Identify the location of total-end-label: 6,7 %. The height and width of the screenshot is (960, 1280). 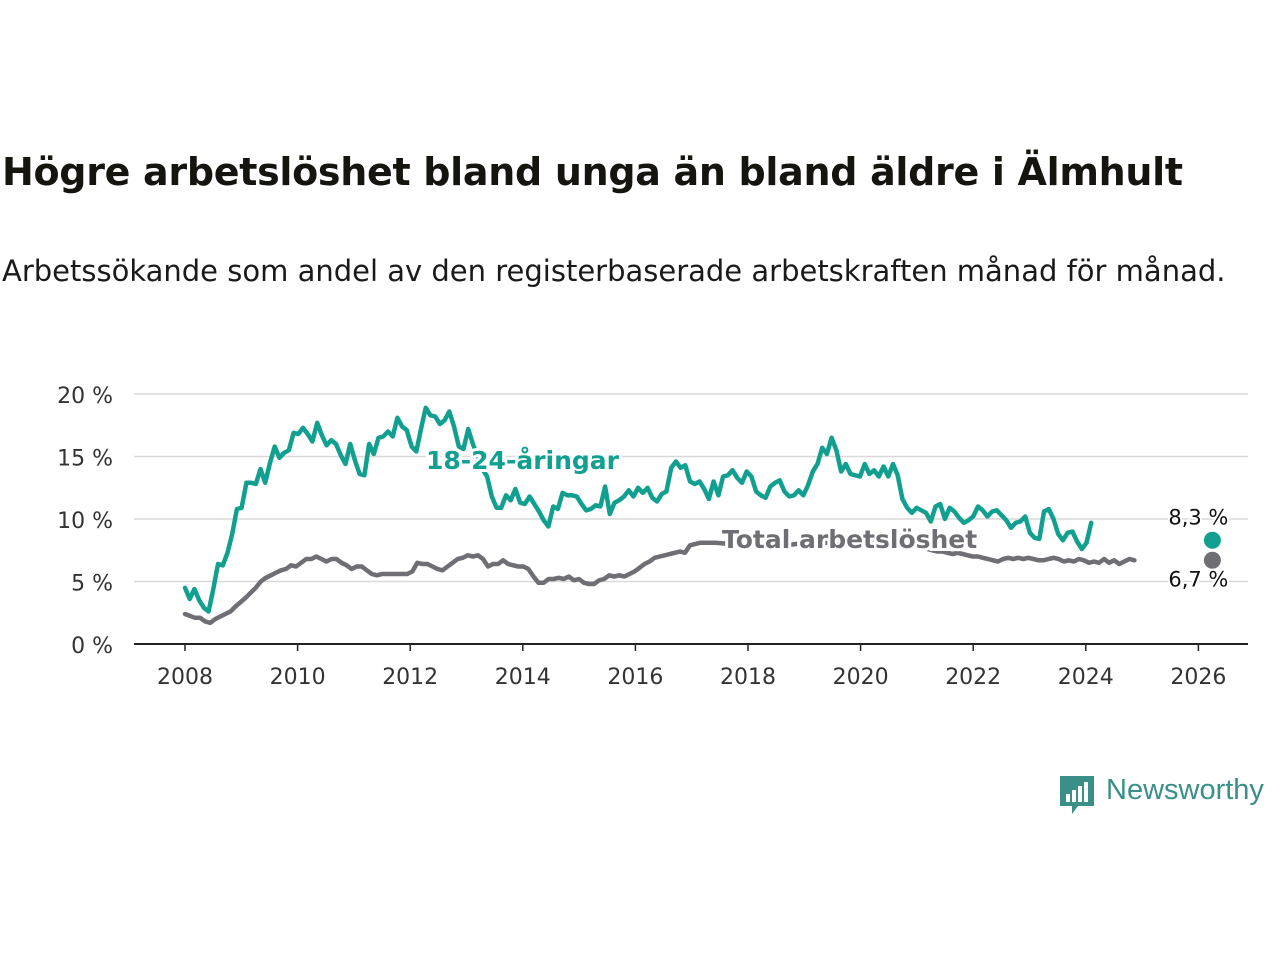
(1198, 579).